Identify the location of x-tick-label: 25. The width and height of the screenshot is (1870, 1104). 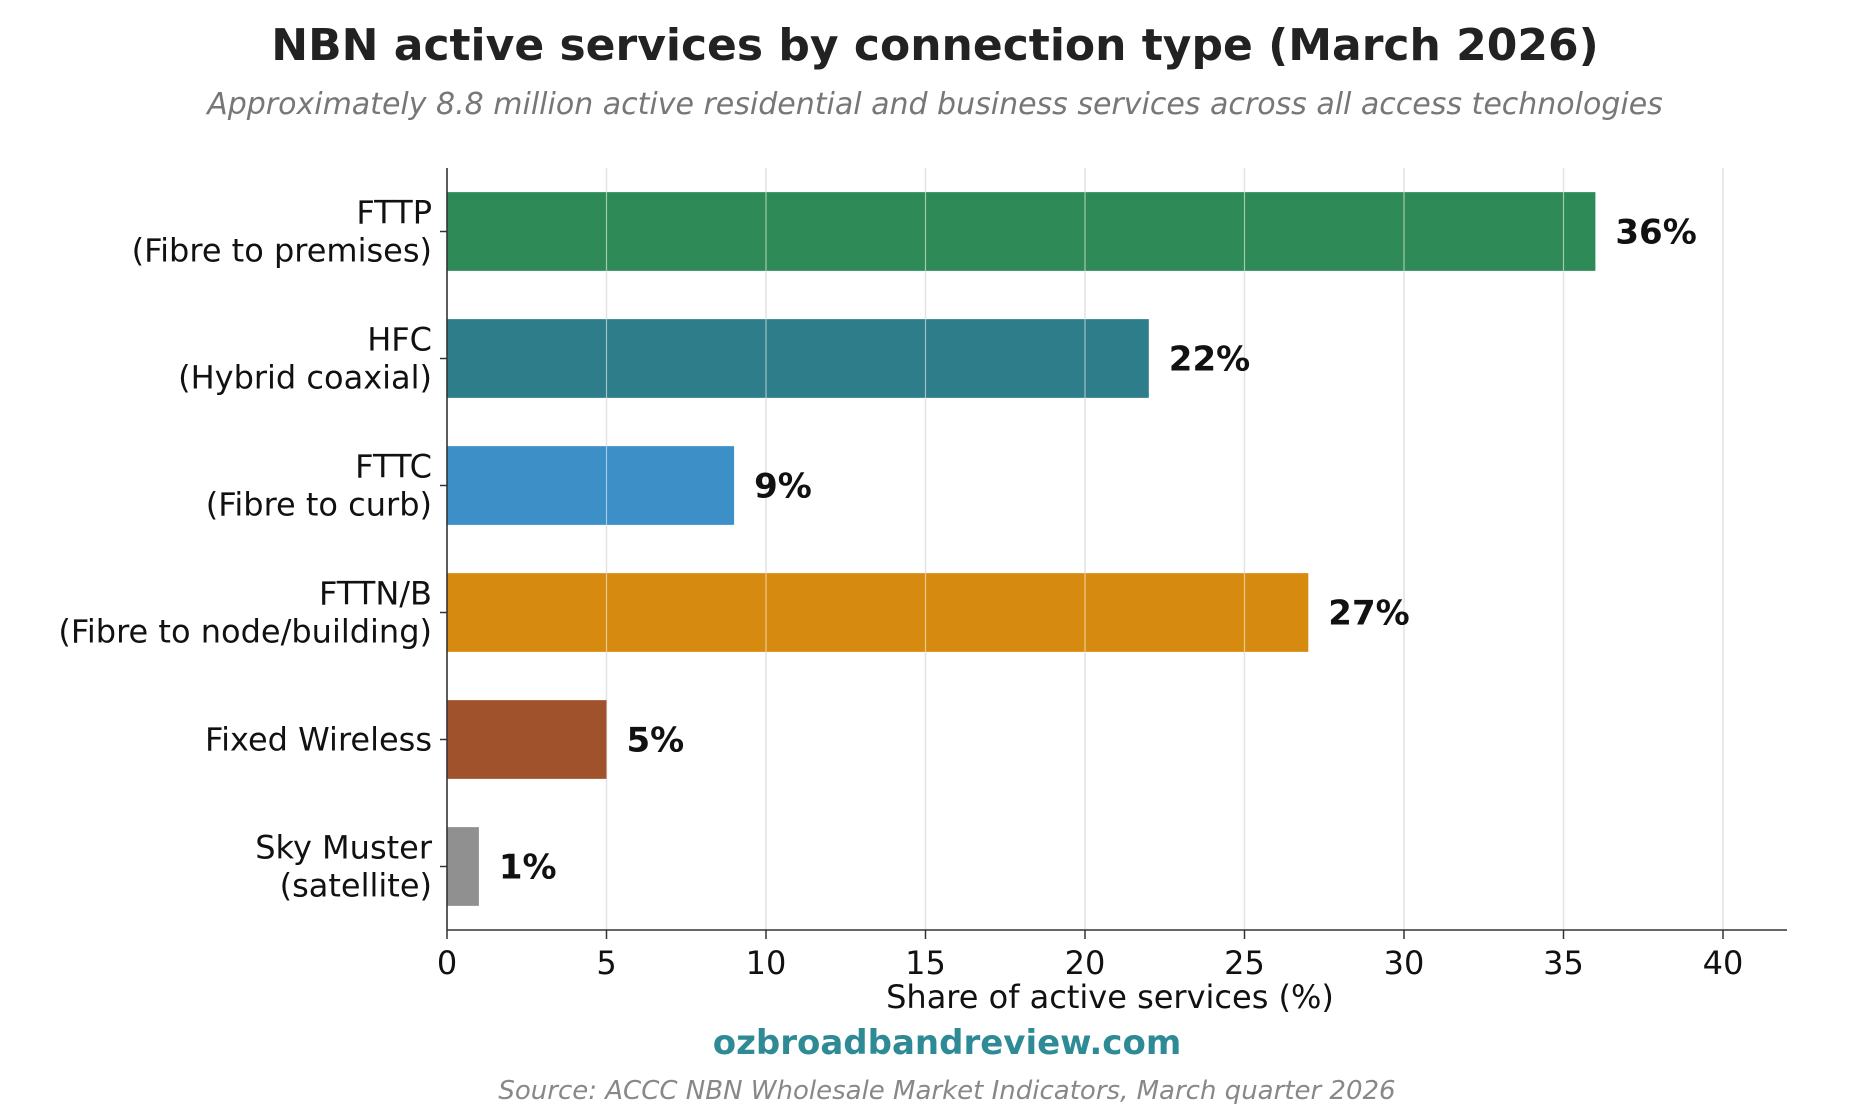
(1244, 963).